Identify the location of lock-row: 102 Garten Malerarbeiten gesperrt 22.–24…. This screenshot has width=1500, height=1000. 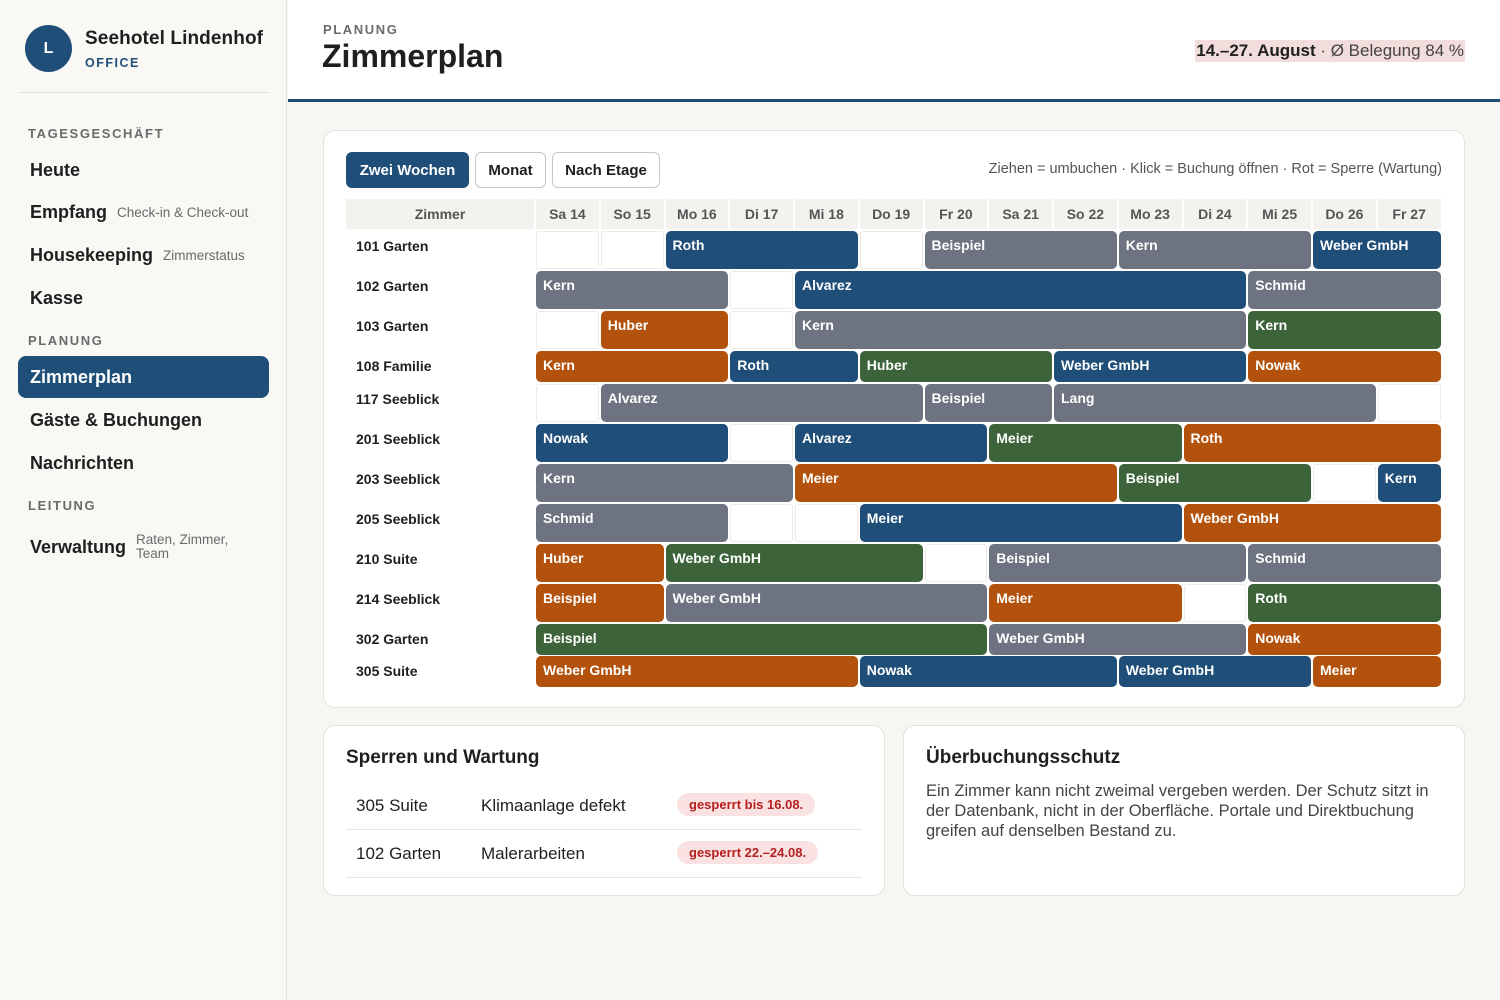
(604, 854).